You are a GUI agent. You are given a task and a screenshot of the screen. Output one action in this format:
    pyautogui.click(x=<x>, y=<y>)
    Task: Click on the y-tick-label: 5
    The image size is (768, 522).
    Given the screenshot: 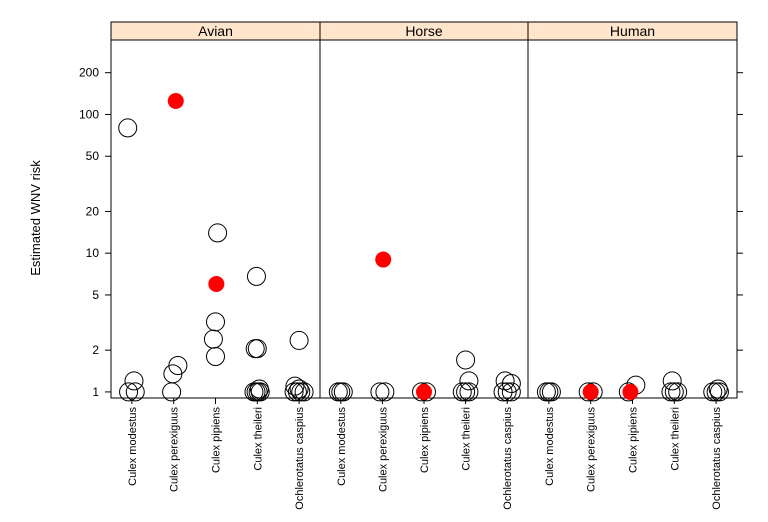 What is the action you would take?
    pyautogui.click(x=95, y=295)
    